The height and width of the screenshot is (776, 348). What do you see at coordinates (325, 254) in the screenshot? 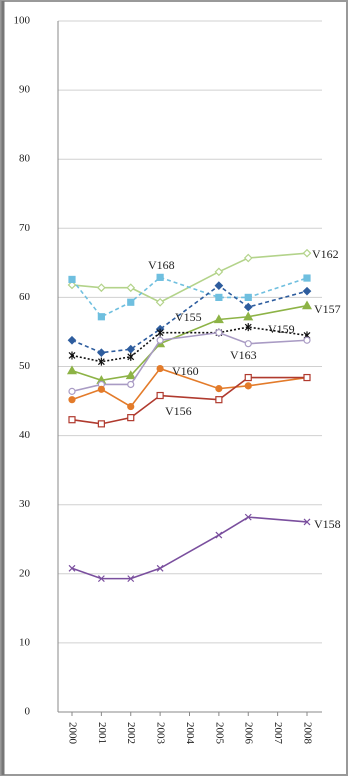
I see `series-label: V162` at bounding box center [325, 254].